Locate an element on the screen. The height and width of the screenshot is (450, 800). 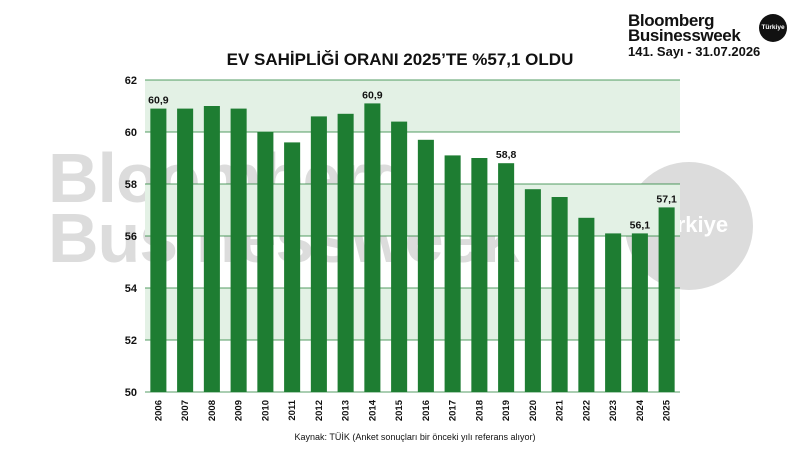
x-tick-label: 2010 is located at coordinates (265, 410).